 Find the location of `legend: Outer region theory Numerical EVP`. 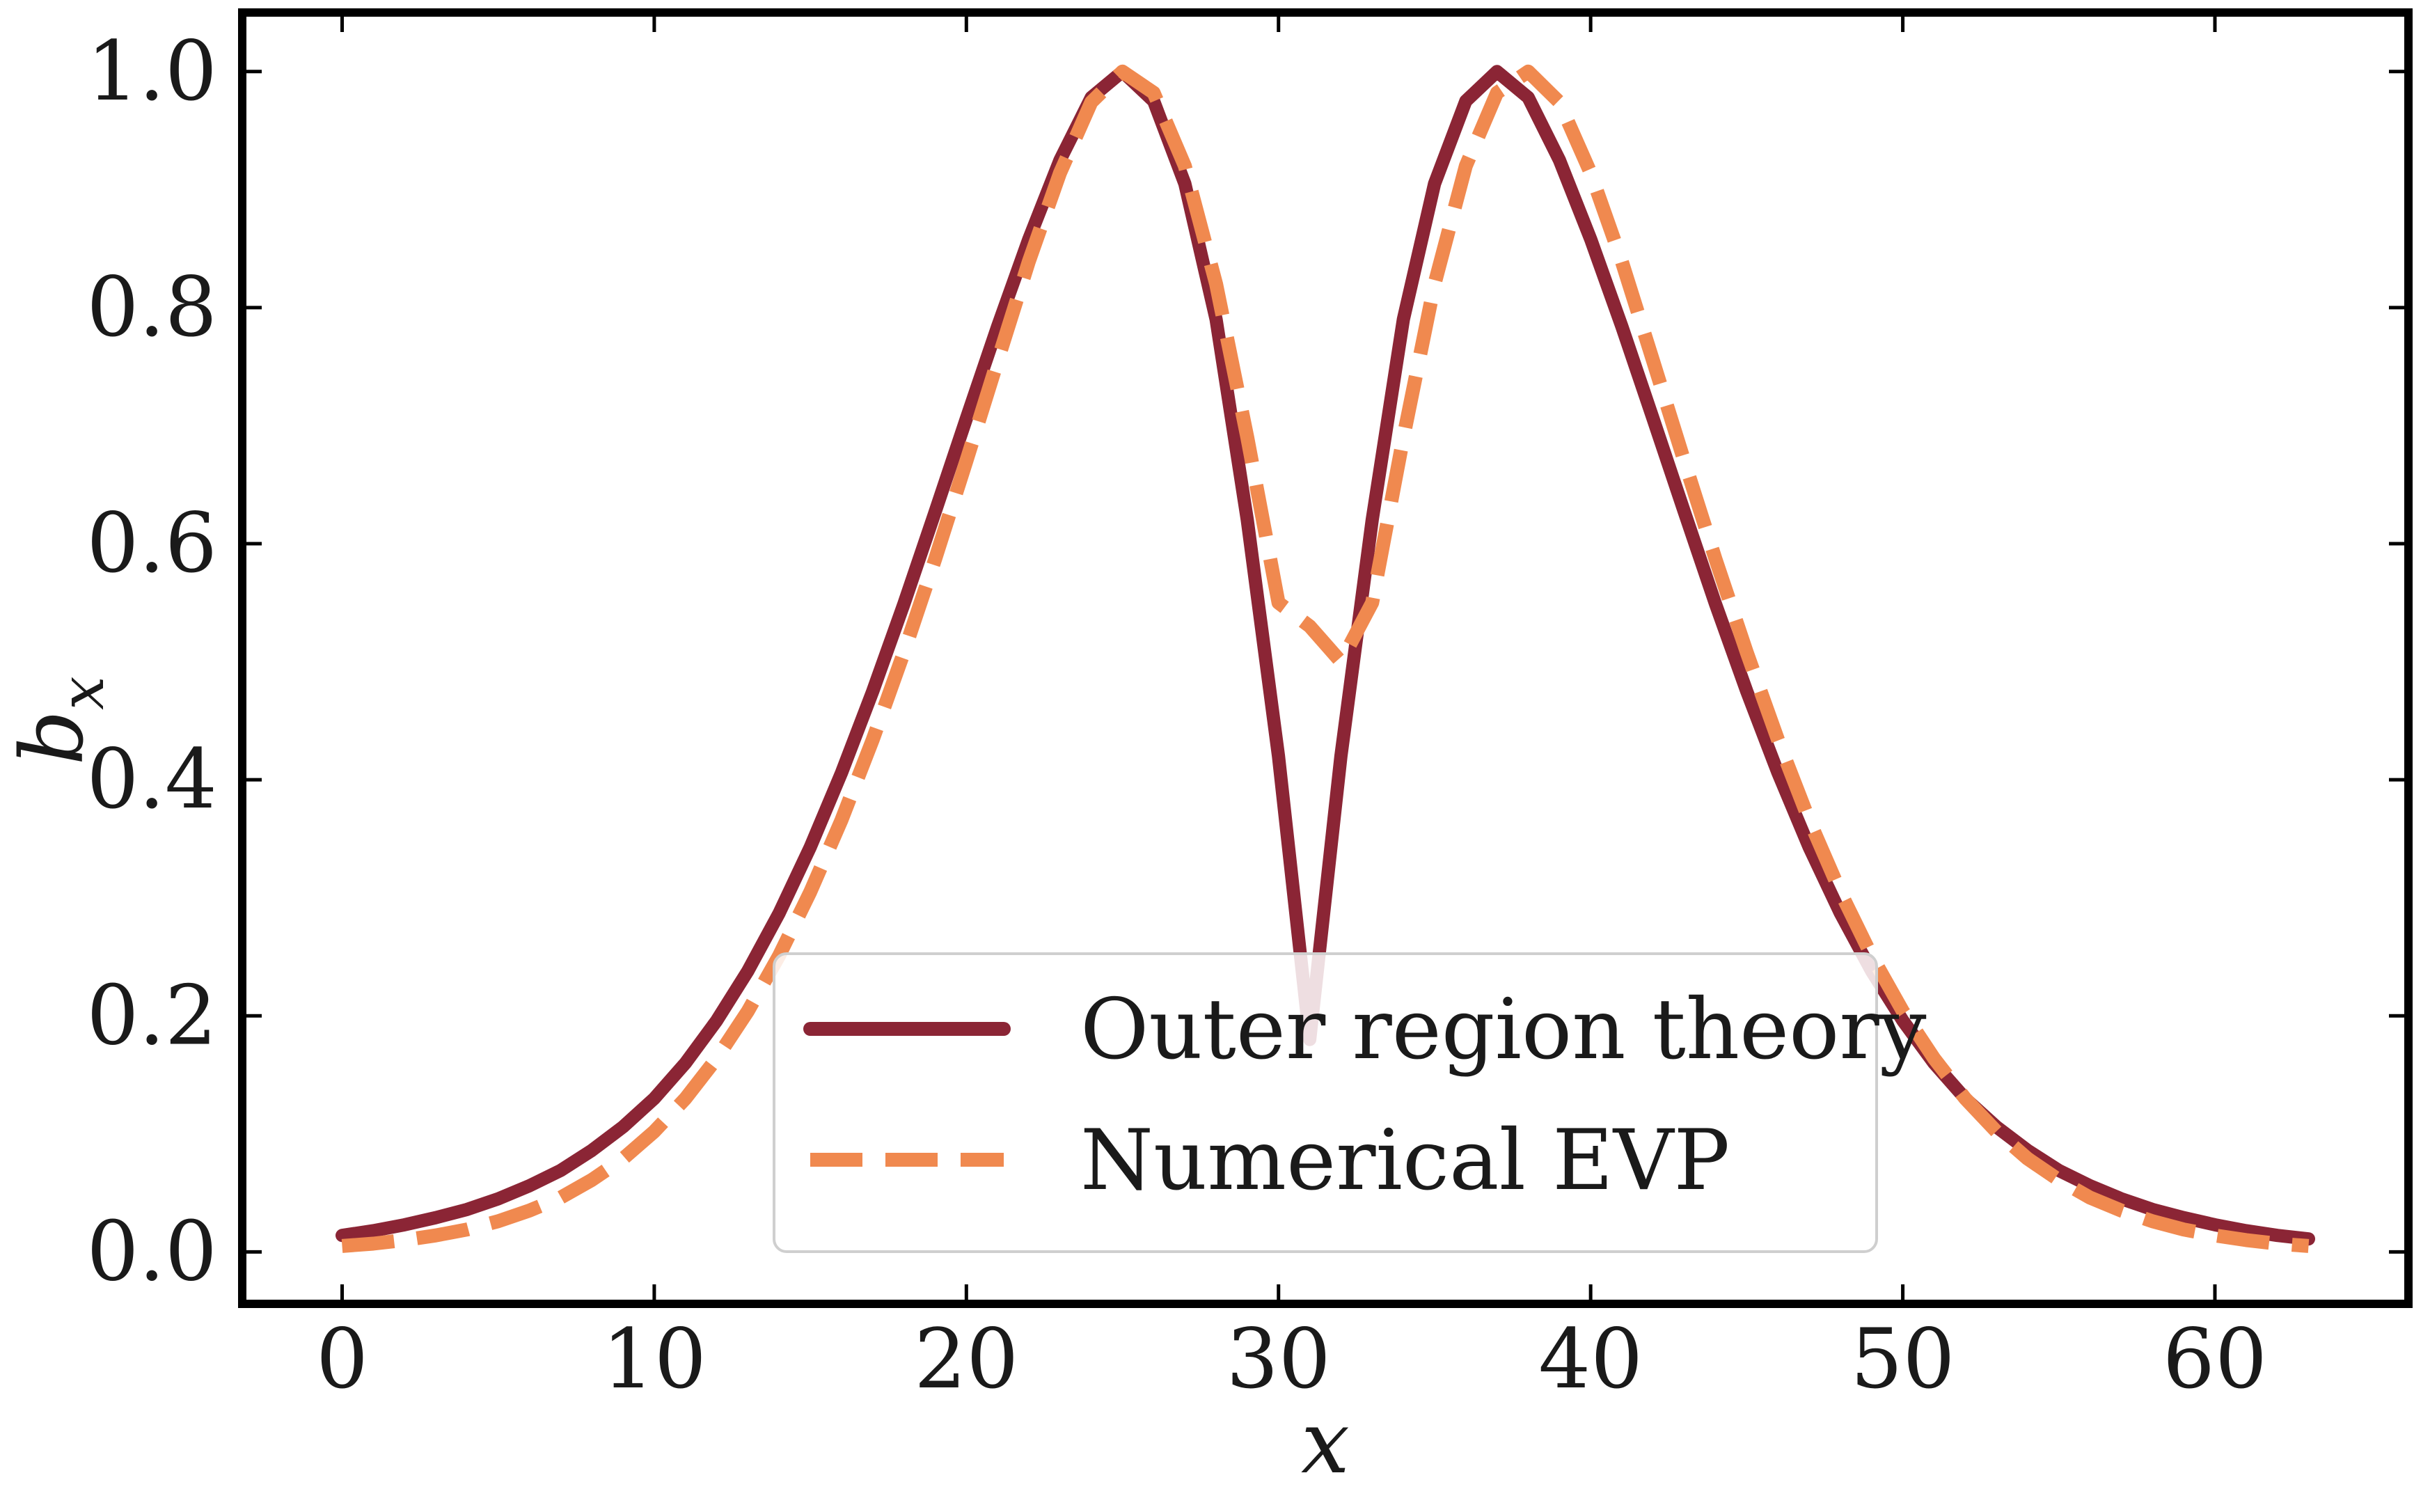

legend: Outer region theory Numerical EVP is located at coordinates (1350, 1102).